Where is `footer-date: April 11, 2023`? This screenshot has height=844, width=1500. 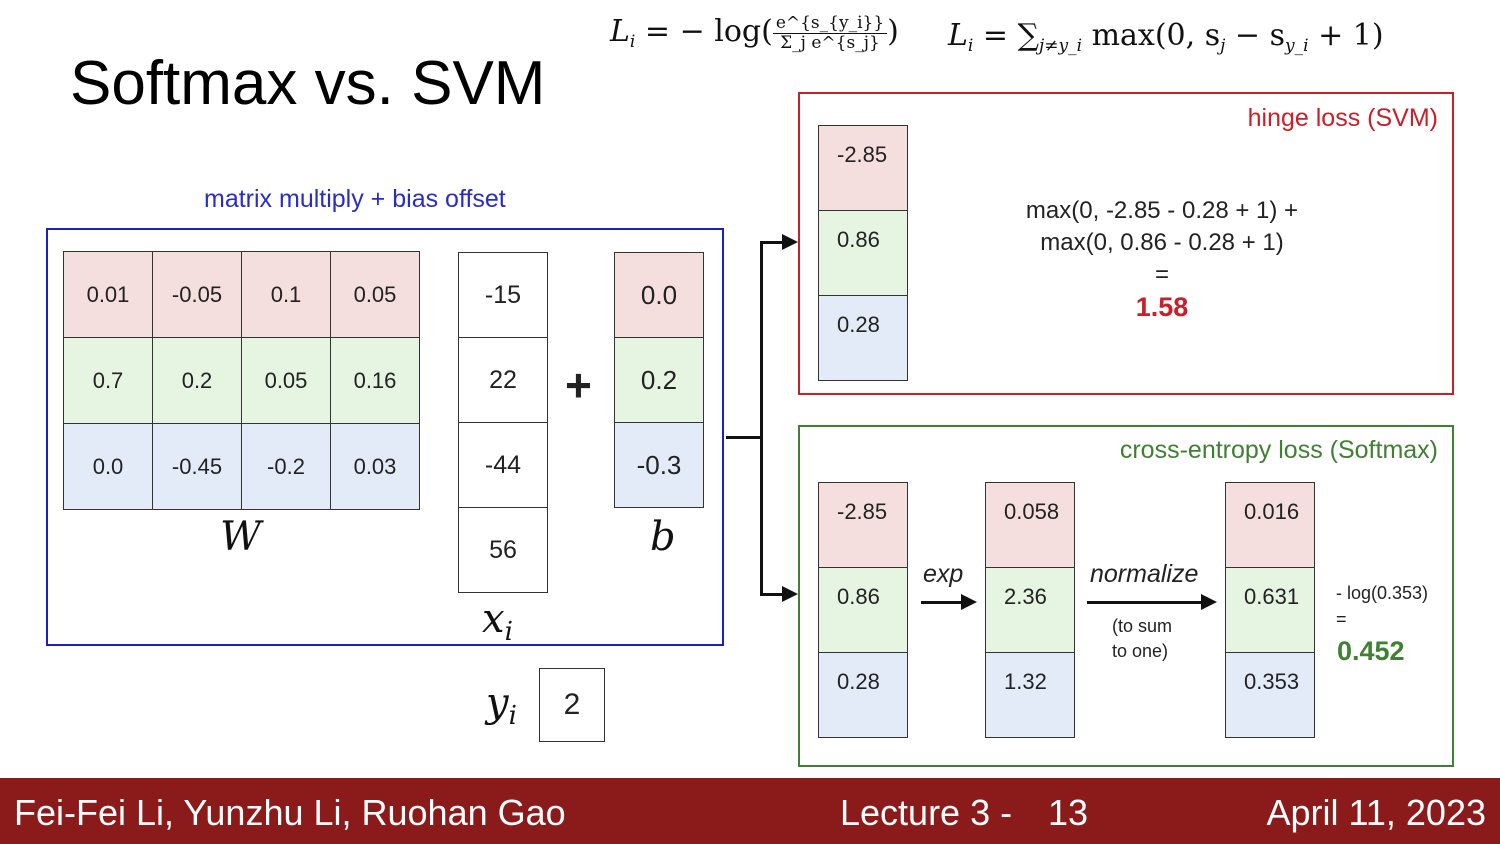
footer-date: April 11, 2023 is located at coordinates (1376, 812).